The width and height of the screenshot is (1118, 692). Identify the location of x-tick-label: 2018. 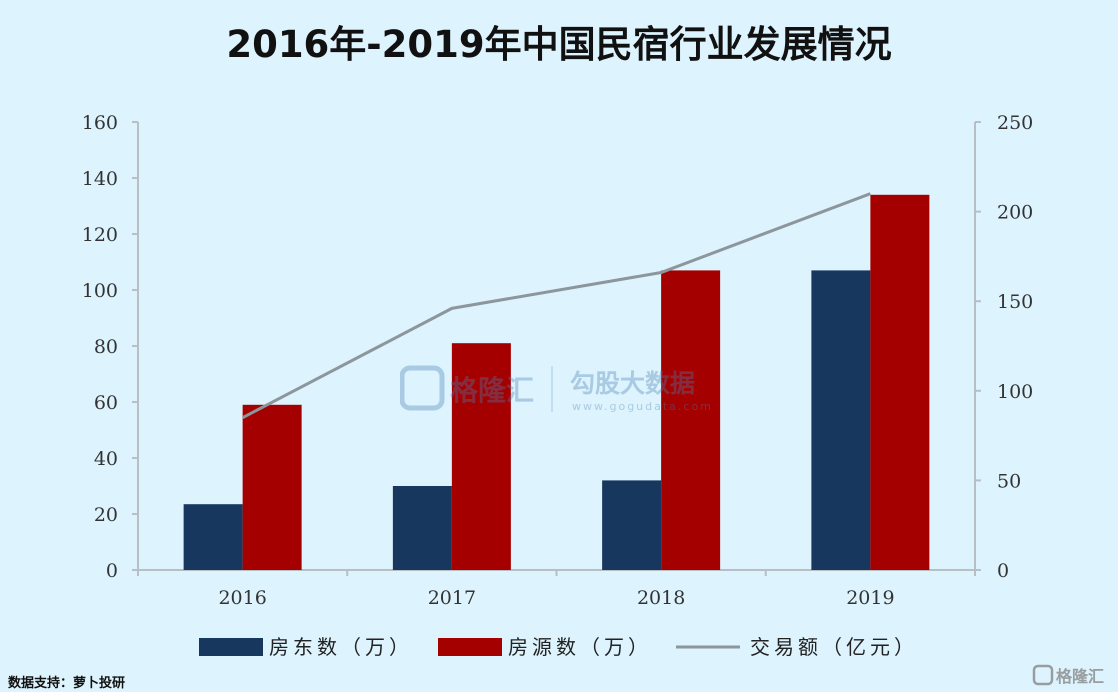
(661, 598).